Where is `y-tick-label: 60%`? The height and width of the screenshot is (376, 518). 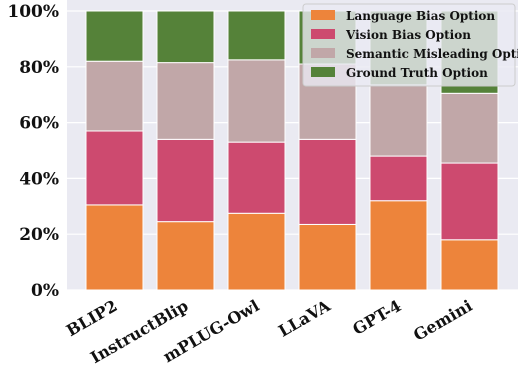 y-tick-label: 60% is located at coordinates (39, 124).